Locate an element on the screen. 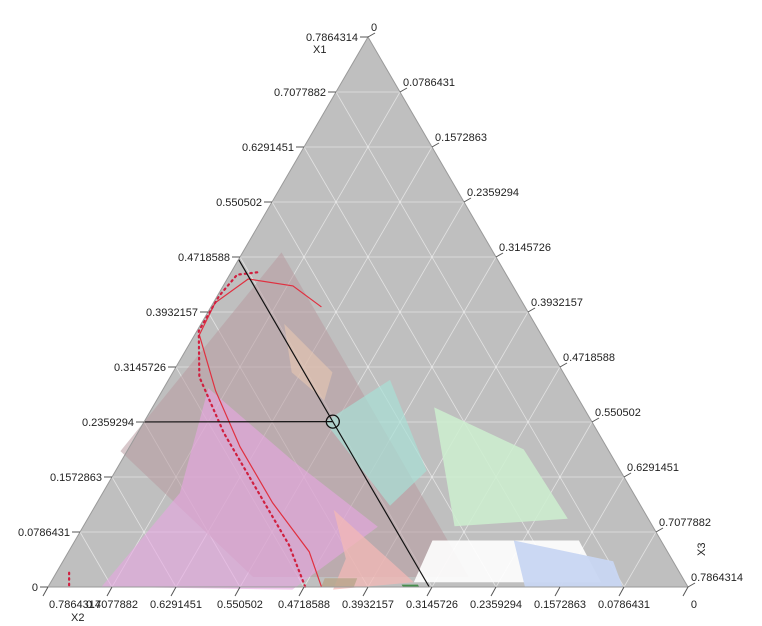  crosshair-handle is located at coordinates (332, 421).